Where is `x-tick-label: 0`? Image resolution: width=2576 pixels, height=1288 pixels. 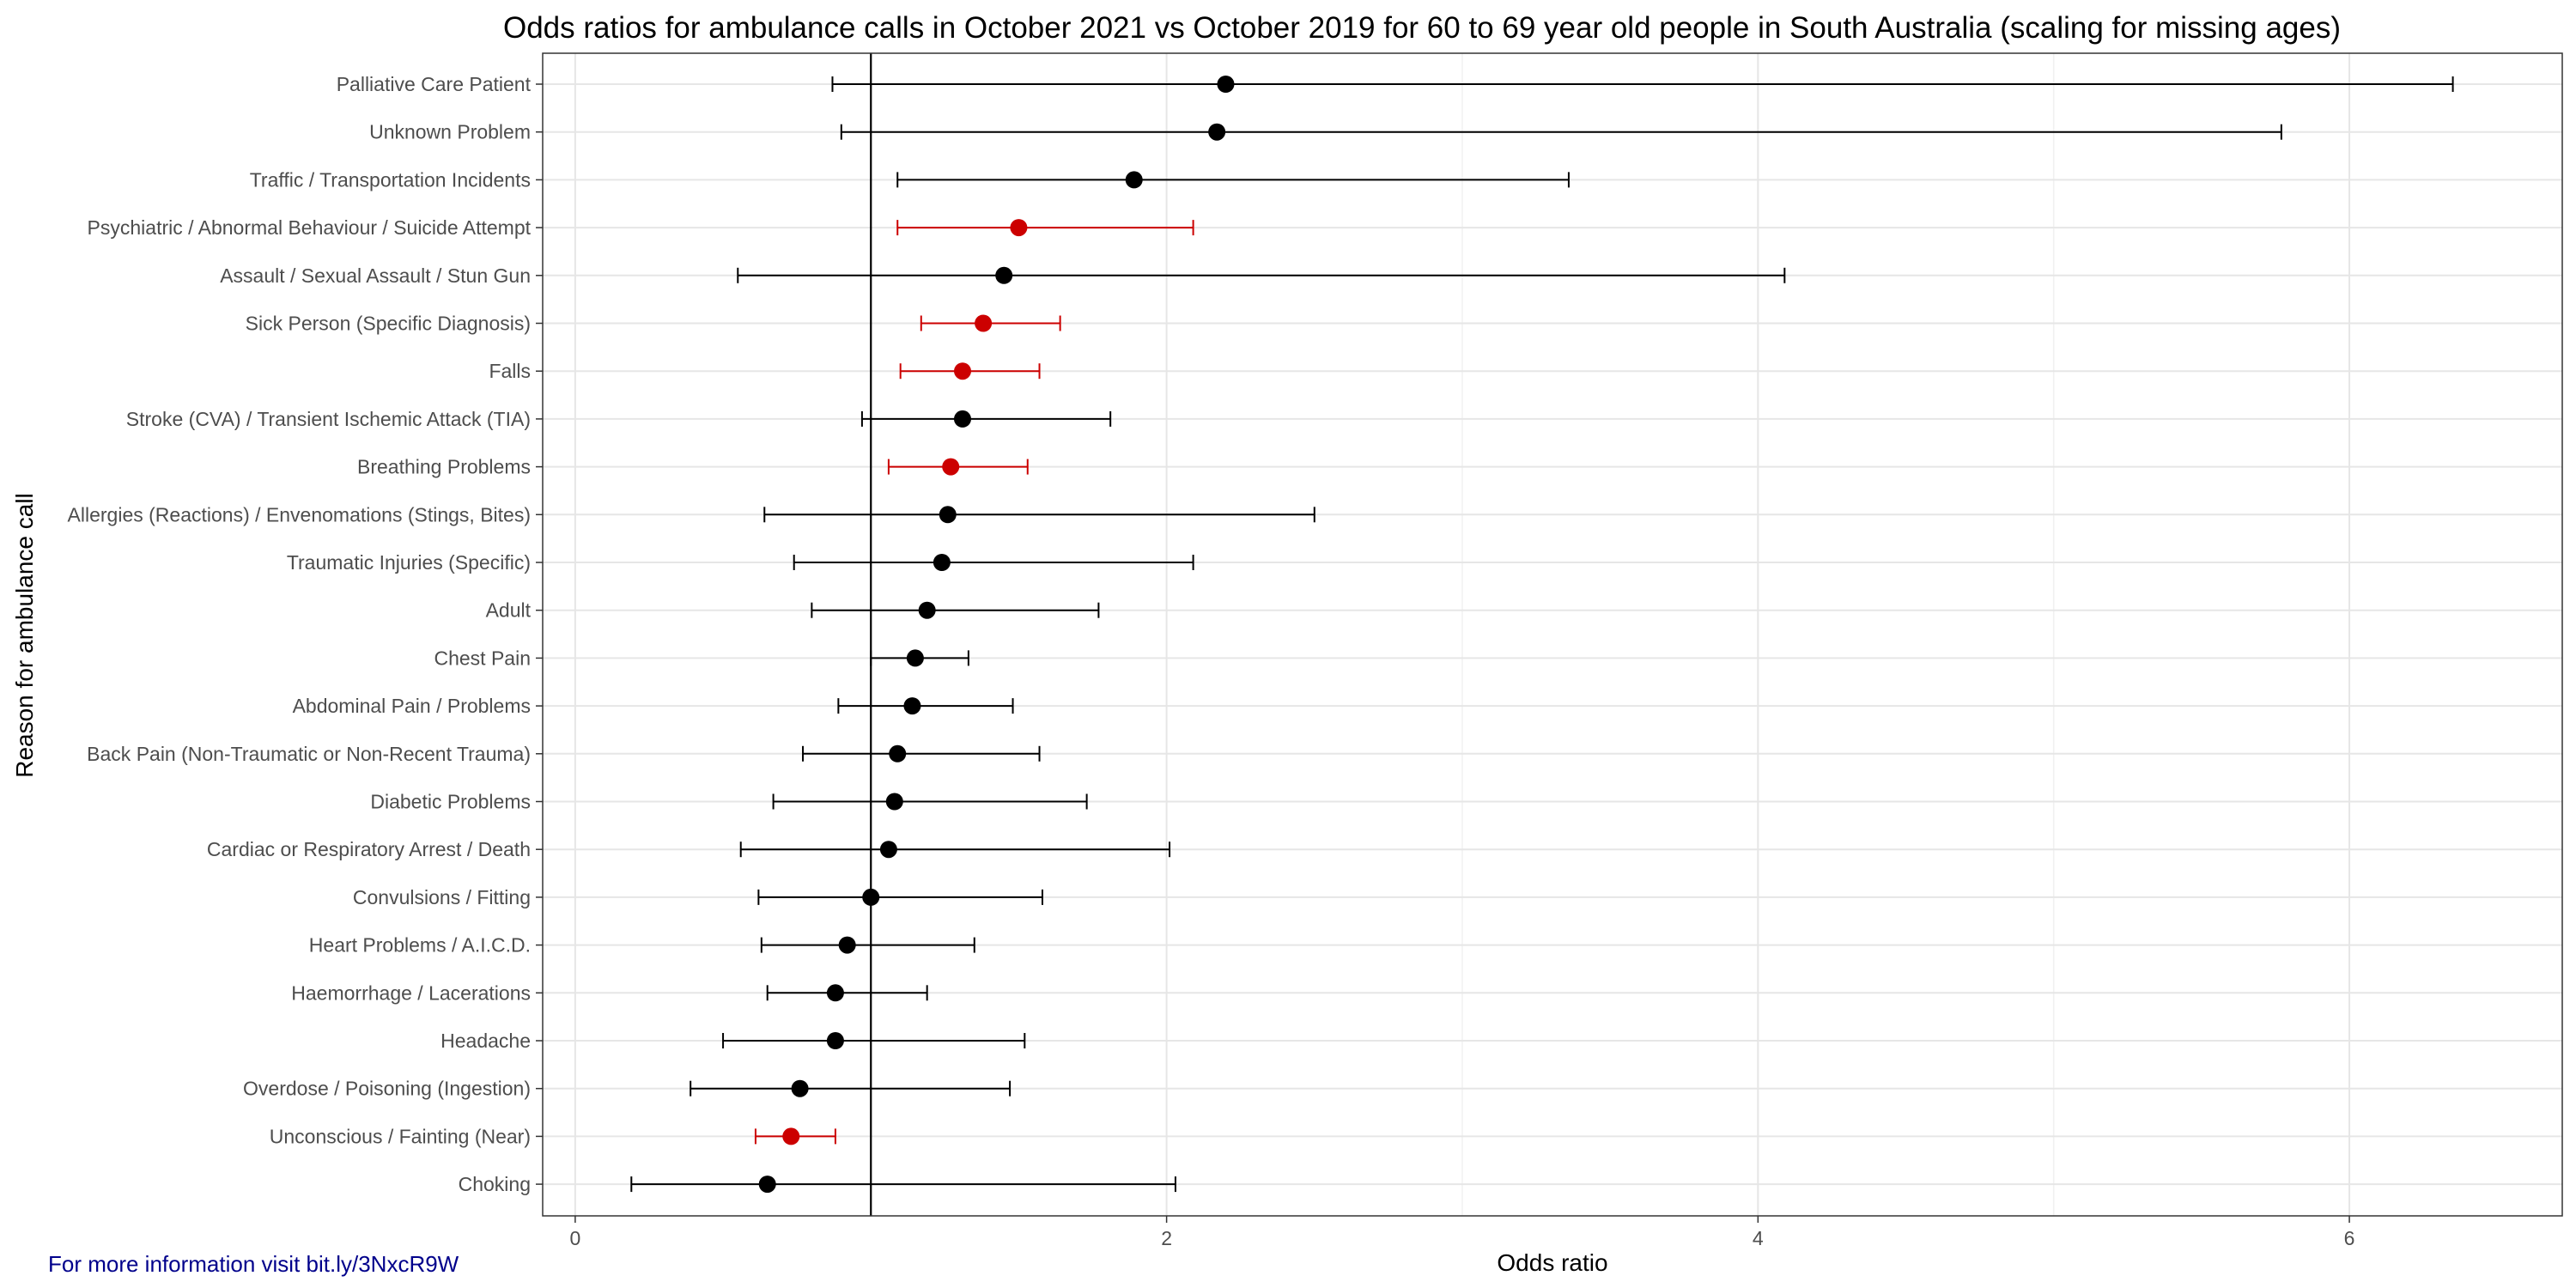
x-tick-label: 0 is located at coordinates (574, 1238).